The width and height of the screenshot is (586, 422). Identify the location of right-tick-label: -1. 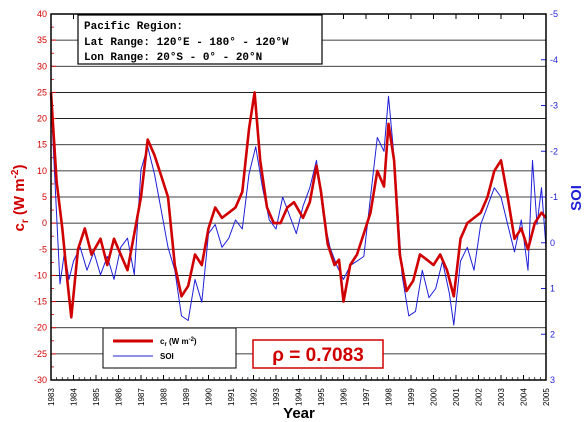
(554, 197).